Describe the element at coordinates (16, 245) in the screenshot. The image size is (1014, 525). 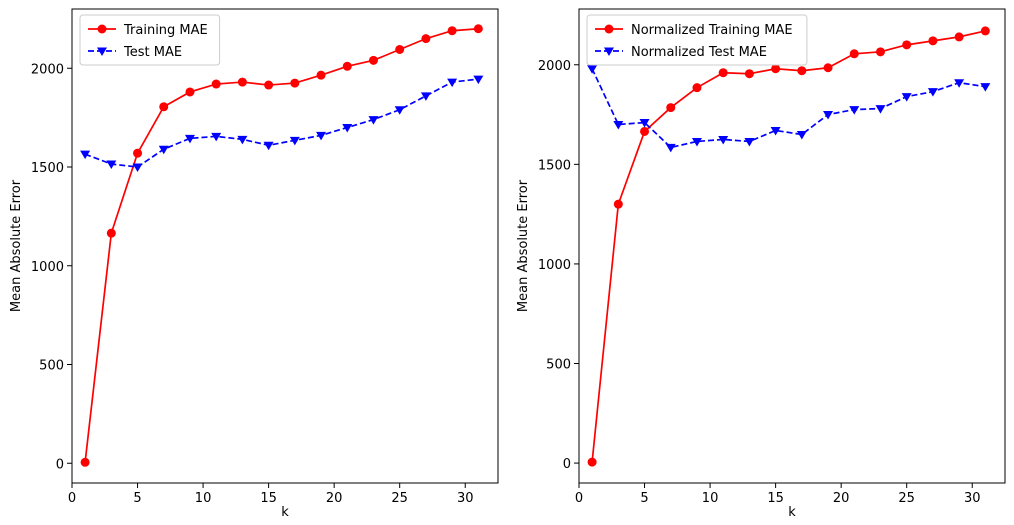
I see `y-axis-label: Mean Absolute Error` at that location.